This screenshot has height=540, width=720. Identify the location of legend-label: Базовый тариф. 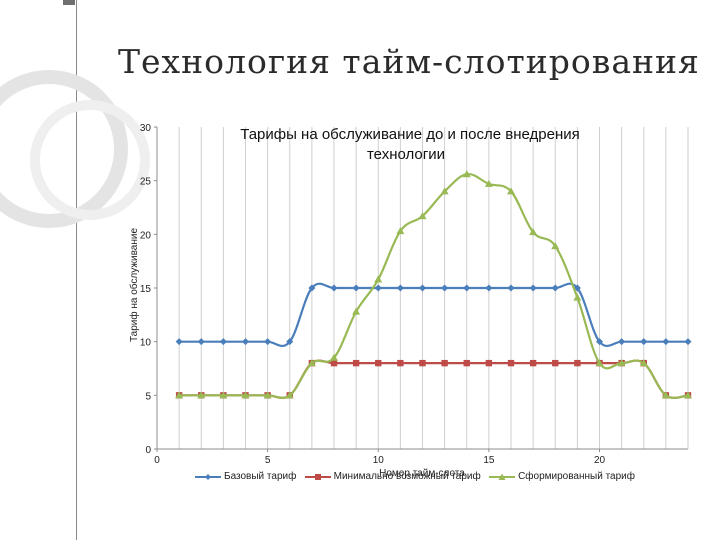
(260, 476).